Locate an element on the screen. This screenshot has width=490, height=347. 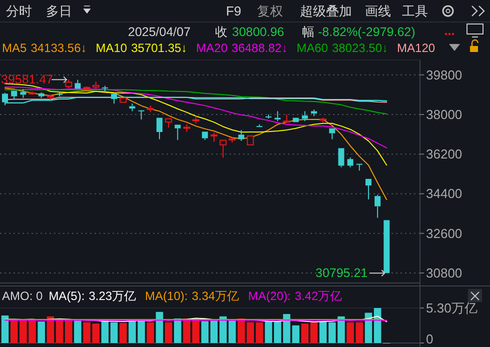
text: 分时 is located at coordinates (19, 11).